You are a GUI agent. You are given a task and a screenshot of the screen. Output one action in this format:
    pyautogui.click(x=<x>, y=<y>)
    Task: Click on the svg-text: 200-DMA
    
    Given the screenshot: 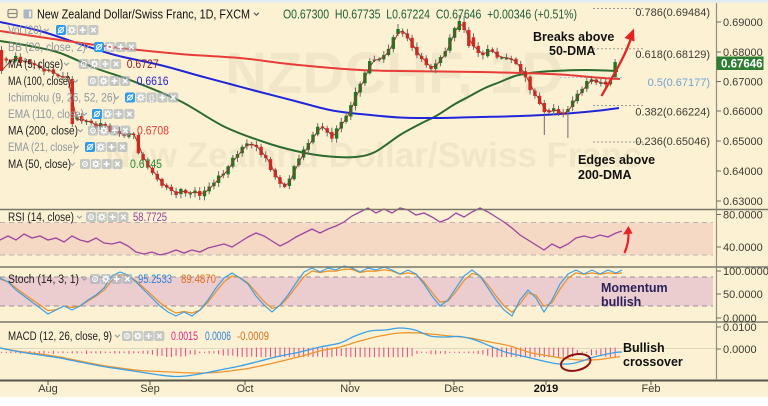 What is the action you would take?
    pyautogui.click(x=605, y=175)
    